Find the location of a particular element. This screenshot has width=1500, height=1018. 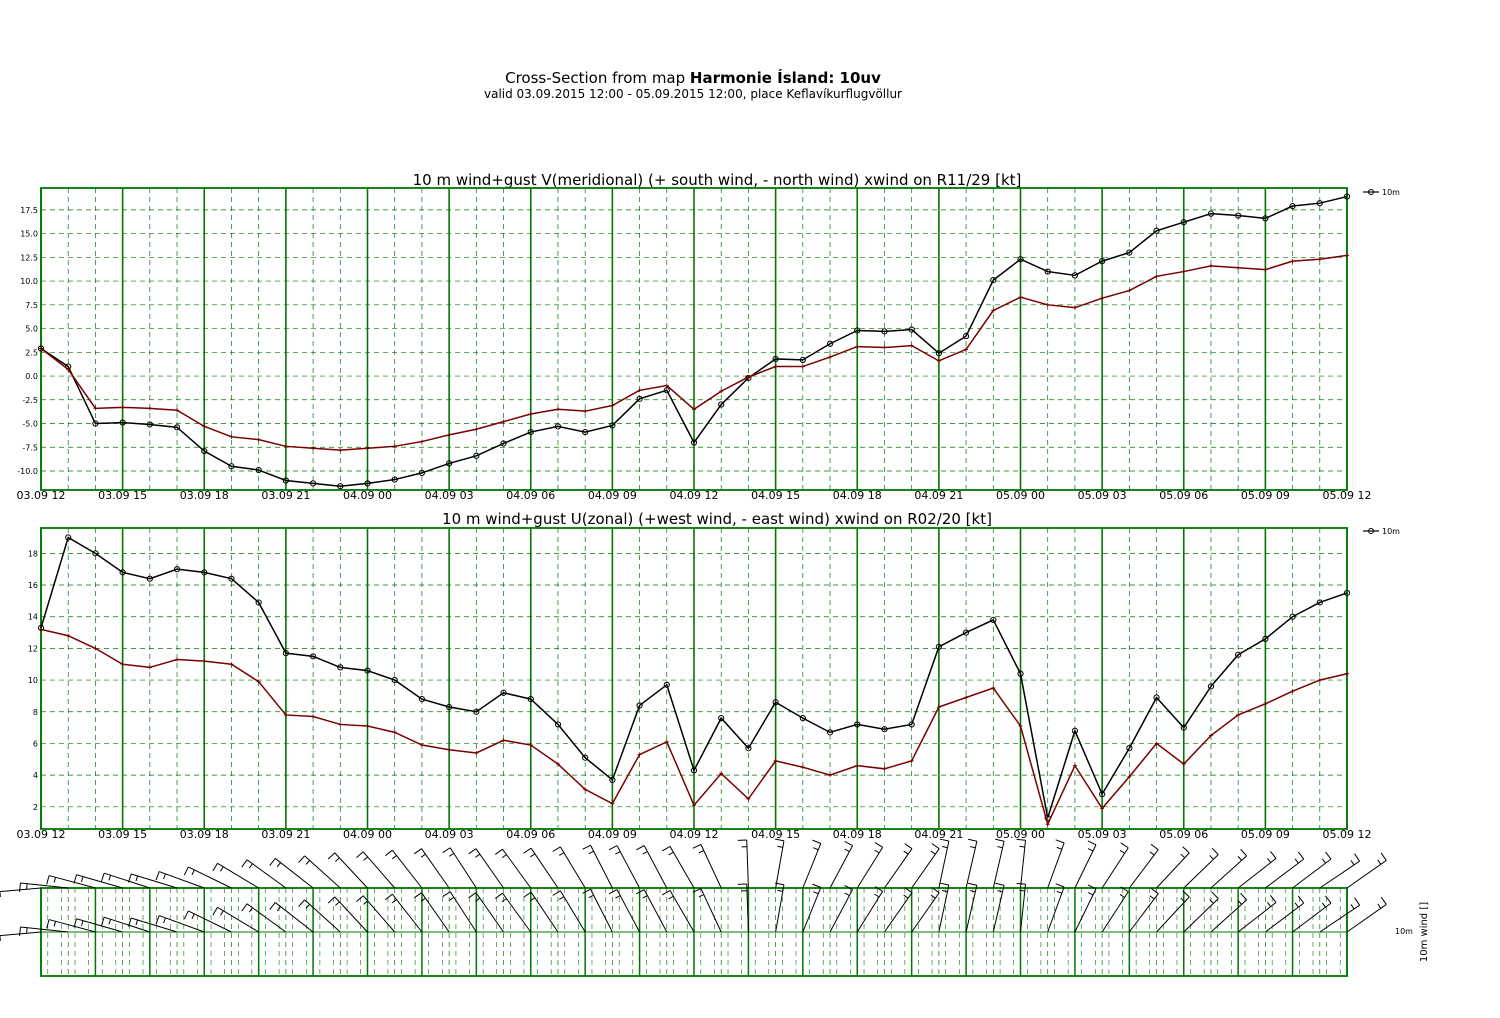

x-tick-label: 04.09 03 is located at coordinates (449, 834).